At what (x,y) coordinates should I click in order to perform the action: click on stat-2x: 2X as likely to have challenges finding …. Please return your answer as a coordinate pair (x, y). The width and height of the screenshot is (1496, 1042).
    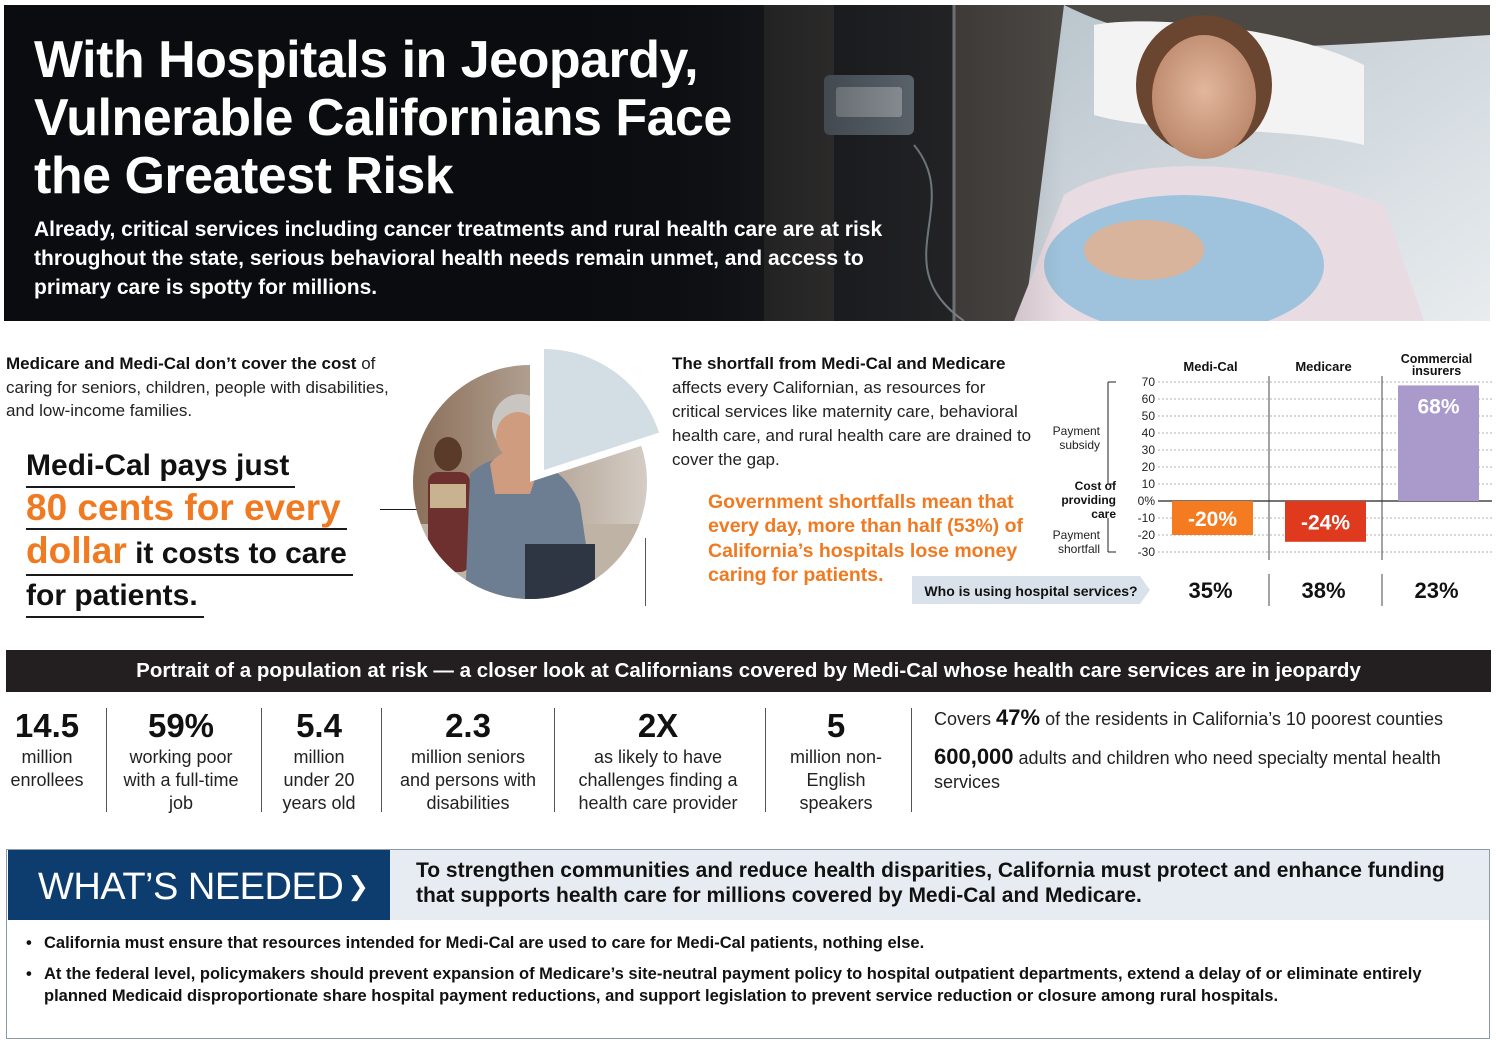
    Looking at the image, I should click on (658, 760).